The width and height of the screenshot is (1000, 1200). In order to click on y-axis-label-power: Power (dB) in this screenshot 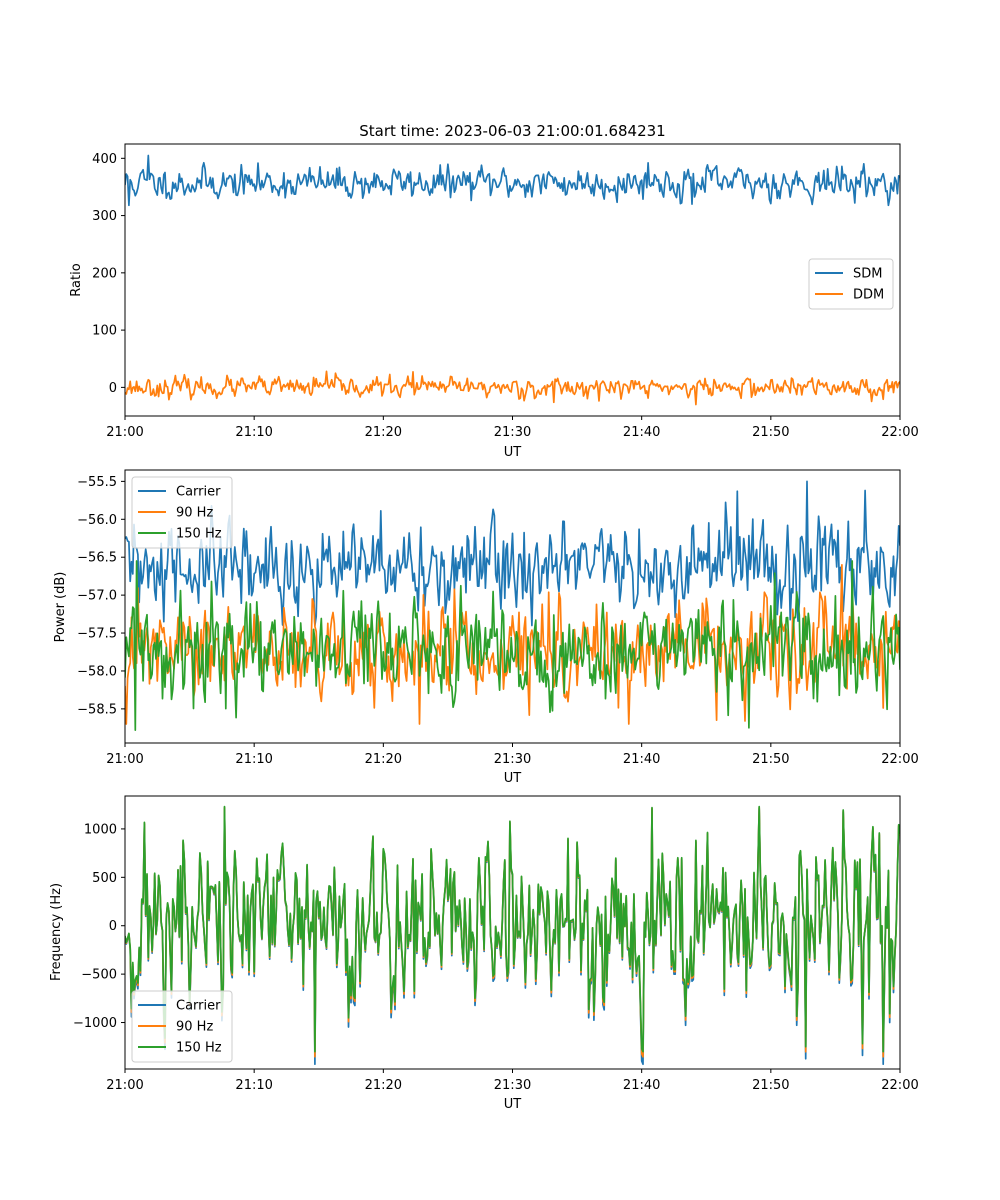, I will do `click(60, 607)`.